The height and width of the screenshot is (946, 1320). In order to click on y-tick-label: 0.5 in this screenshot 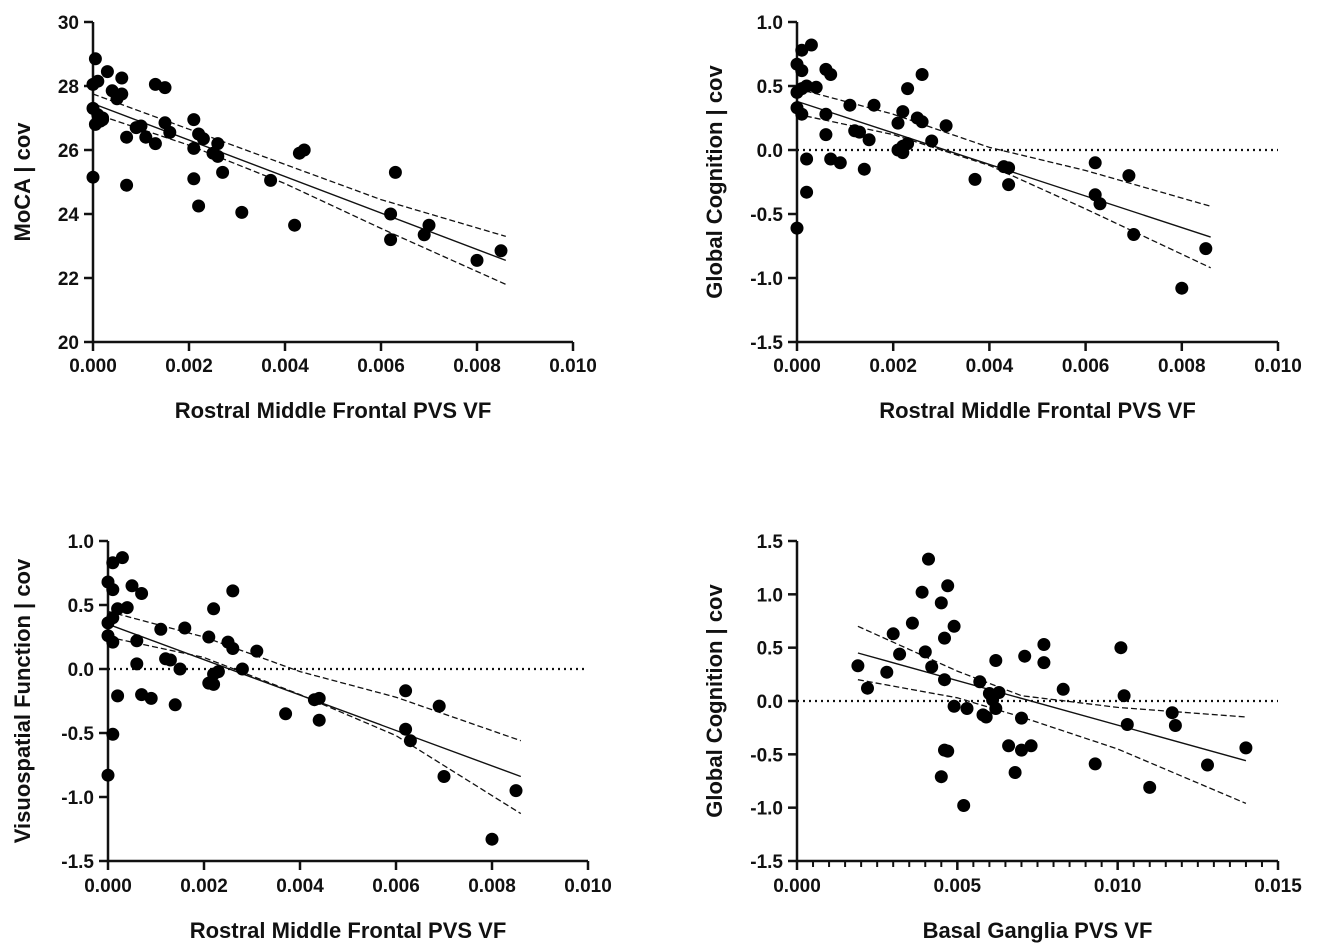, I will do `click(770, 649)`.